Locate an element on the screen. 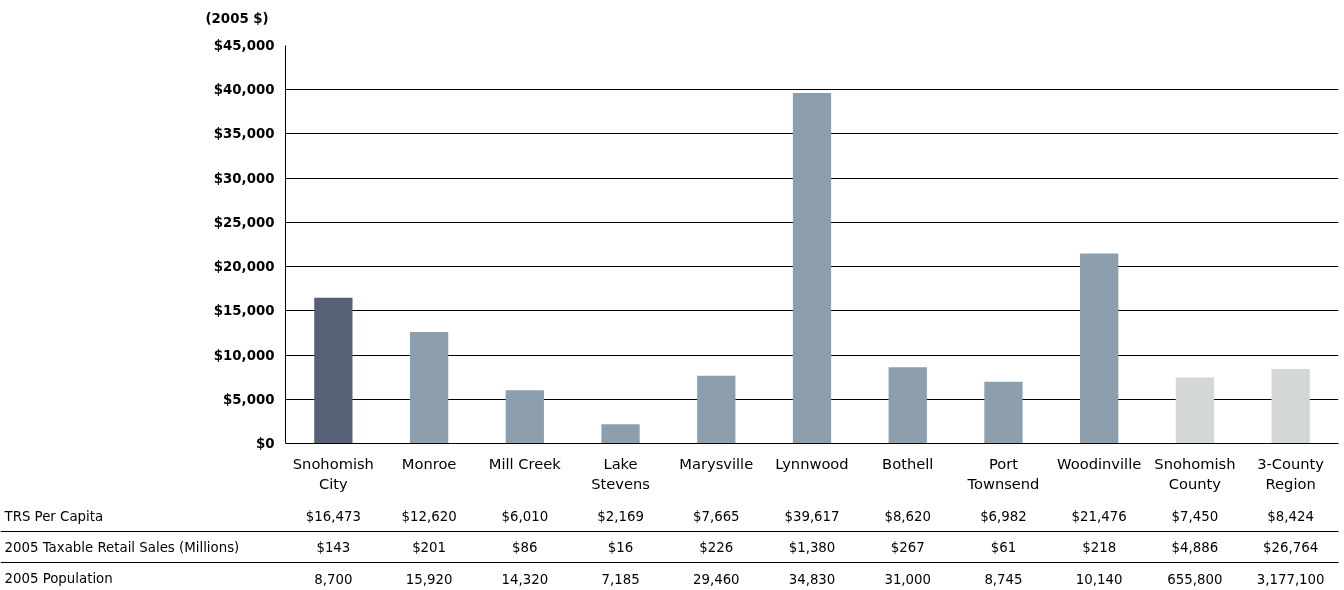 The height and width of the screenshot is (590, 1344). text: $26,764 is located at coordinates (1291, 547).